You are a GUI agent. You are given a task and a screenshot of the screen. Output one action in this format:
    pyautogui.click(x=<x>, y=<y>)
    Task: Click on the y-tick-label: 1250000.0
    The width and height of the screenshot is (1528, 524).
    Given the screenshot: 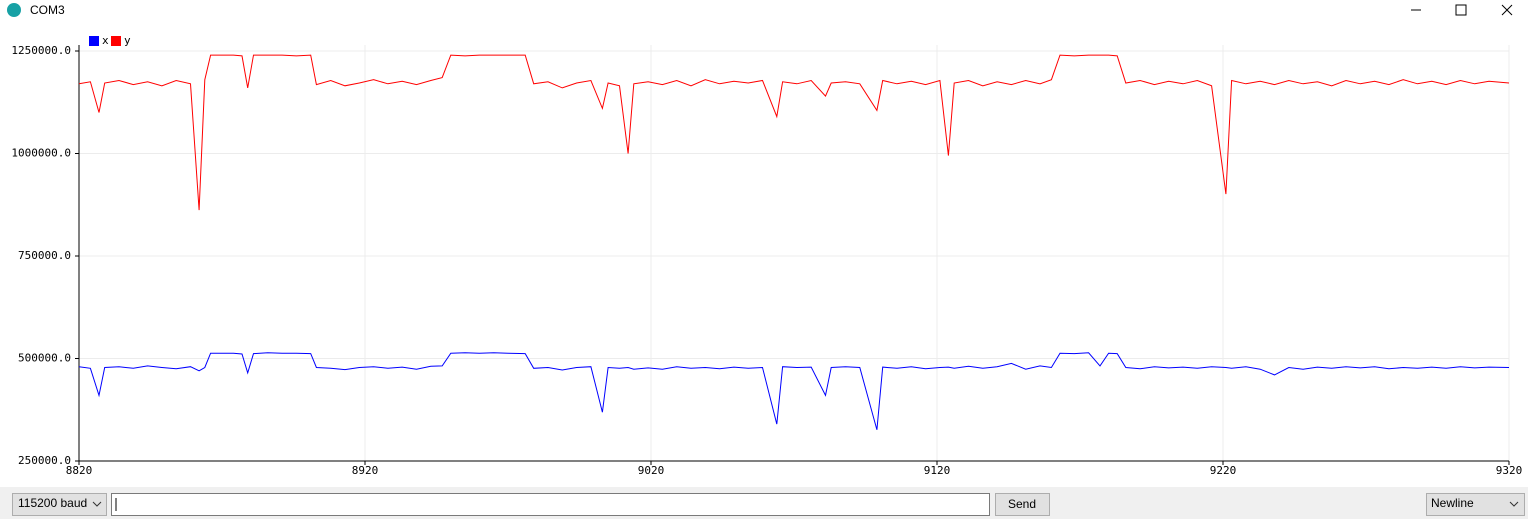 What is the action you would take?
    pyautogui.click(x=41, y=50)
    